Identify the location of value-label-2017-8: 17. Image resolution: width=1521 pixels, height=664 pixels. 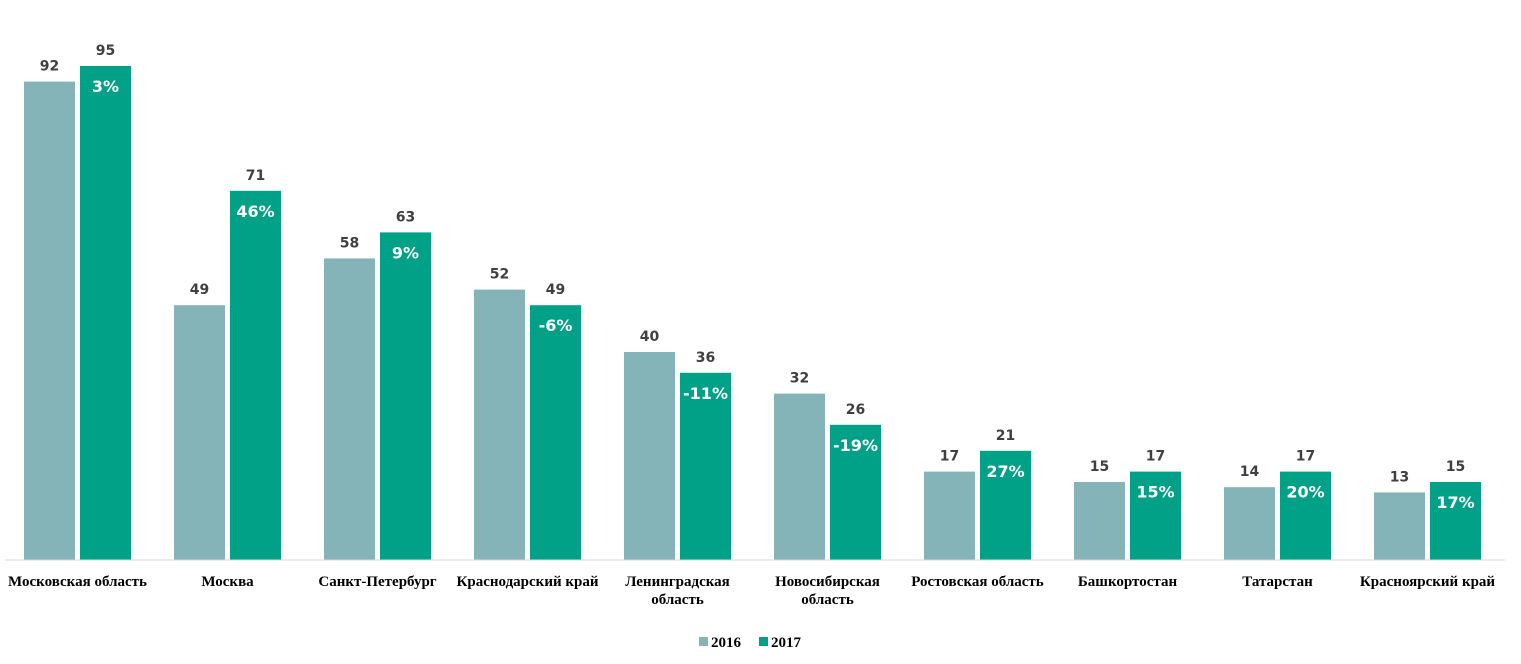
(1305, 457).